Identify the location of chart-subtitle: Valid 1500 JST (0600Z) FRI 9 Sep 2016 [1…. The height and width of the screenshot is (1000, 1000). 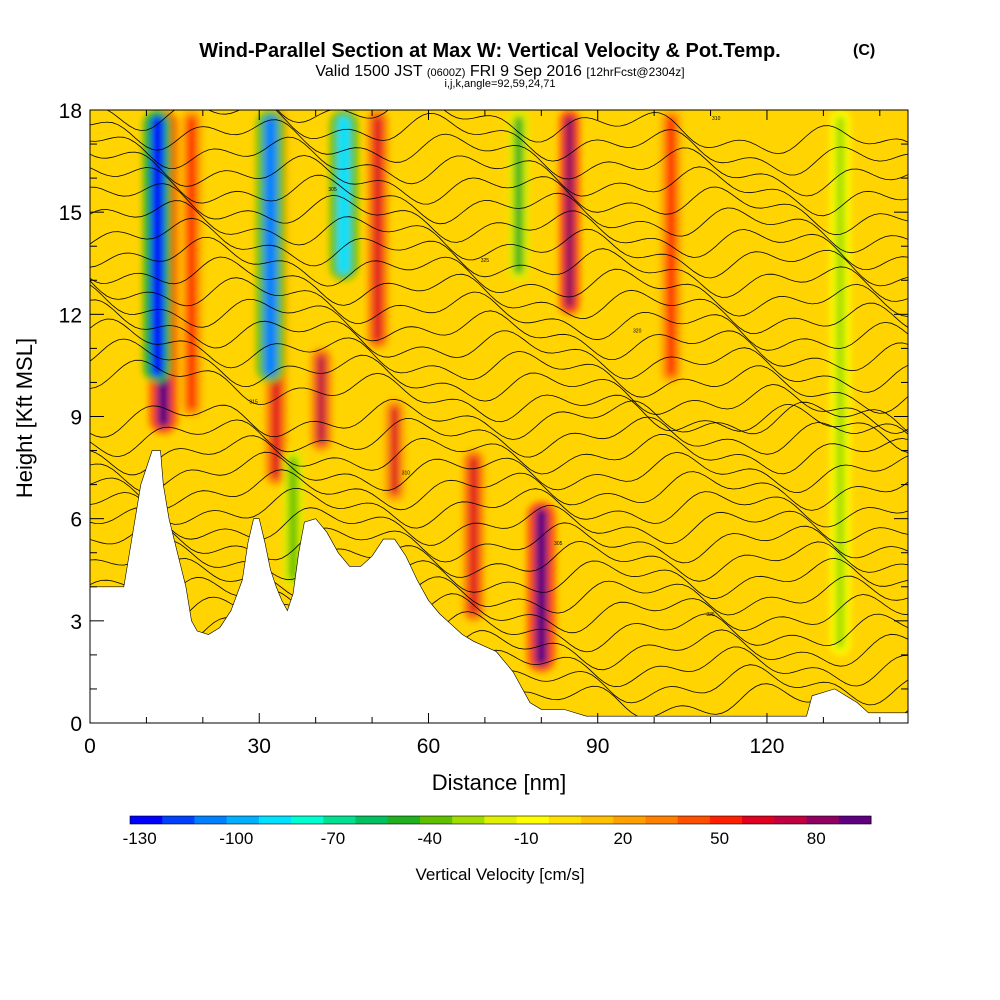
(499, 71).